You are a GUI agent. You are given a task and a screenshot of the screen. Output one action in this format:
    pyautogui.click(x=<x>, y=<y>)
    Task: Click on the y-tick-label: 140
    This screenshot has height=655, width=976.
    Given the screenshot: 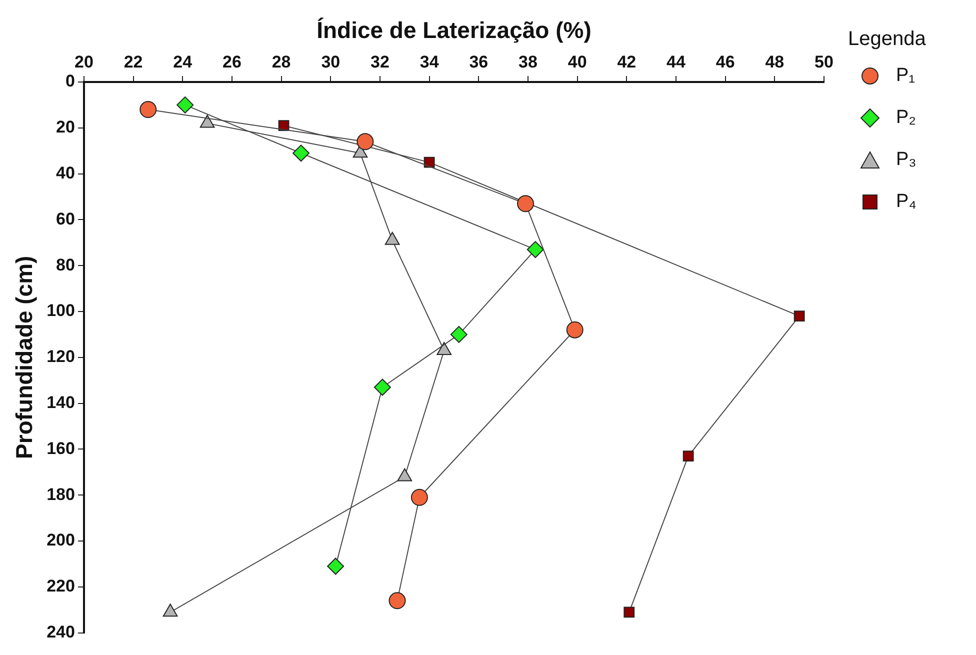 What is the action you would take?
    pyautogui.click(x=60, y=402)
    